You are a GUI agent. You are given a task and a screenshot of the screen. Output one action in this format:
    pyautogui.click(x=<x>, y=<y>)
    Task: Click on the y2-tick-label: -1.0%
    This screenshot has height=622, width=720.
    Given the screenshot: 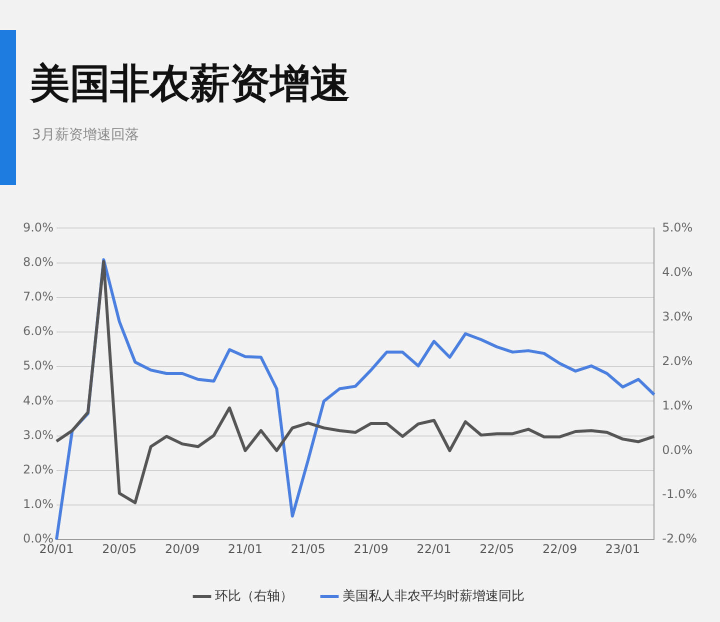 What is the action you would take?
    pyautogui.click(x=680, y=494)
    